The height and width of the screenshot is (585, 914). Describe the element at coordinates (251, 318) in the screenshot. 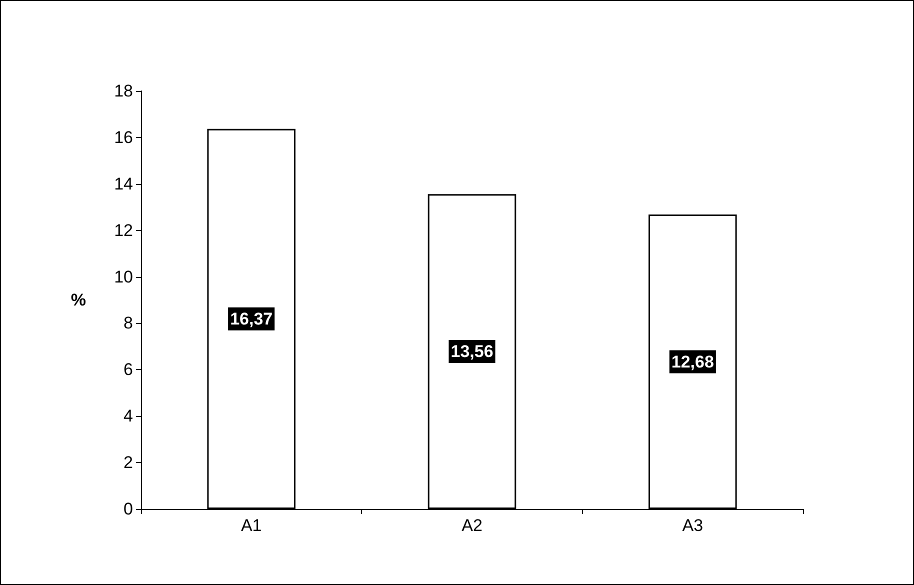

I see `data-label: 16,37` at that location.